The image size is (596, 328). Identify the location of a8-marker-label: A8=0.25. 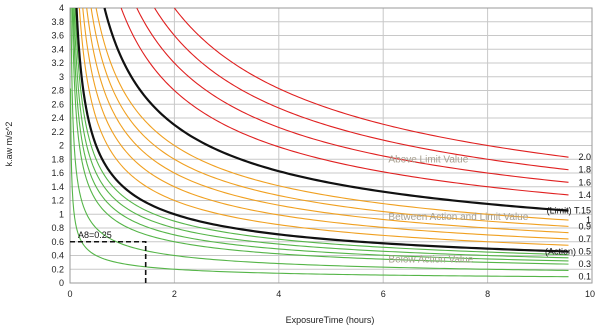
(95, 235).